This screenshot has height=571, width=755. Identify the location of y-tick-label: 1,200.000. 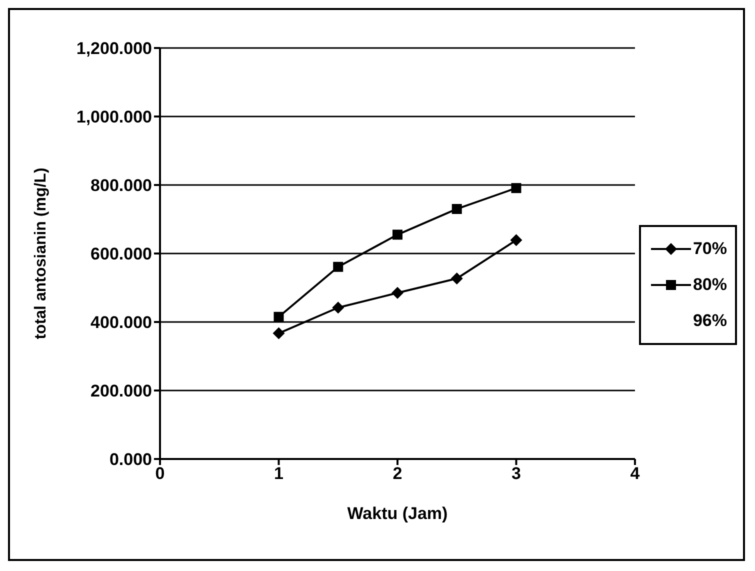
(114, 48).